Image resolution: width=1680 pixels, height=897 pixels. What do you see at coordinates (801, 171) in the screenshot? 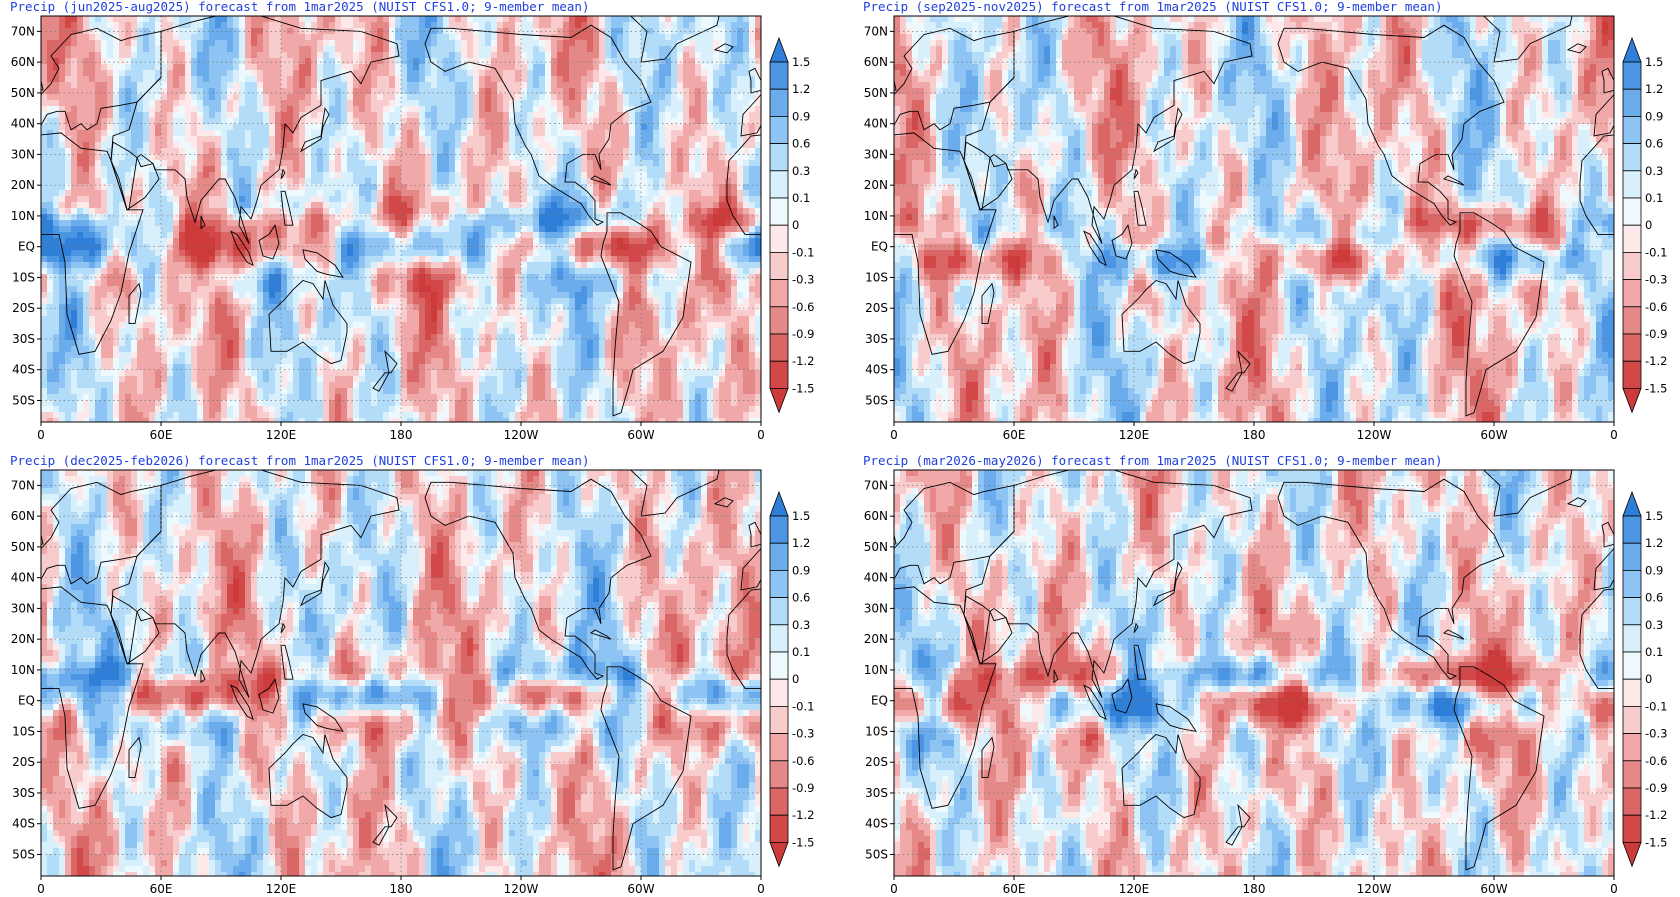
I see `colorbar-label: 0.3` at bounding box center [801, 171].